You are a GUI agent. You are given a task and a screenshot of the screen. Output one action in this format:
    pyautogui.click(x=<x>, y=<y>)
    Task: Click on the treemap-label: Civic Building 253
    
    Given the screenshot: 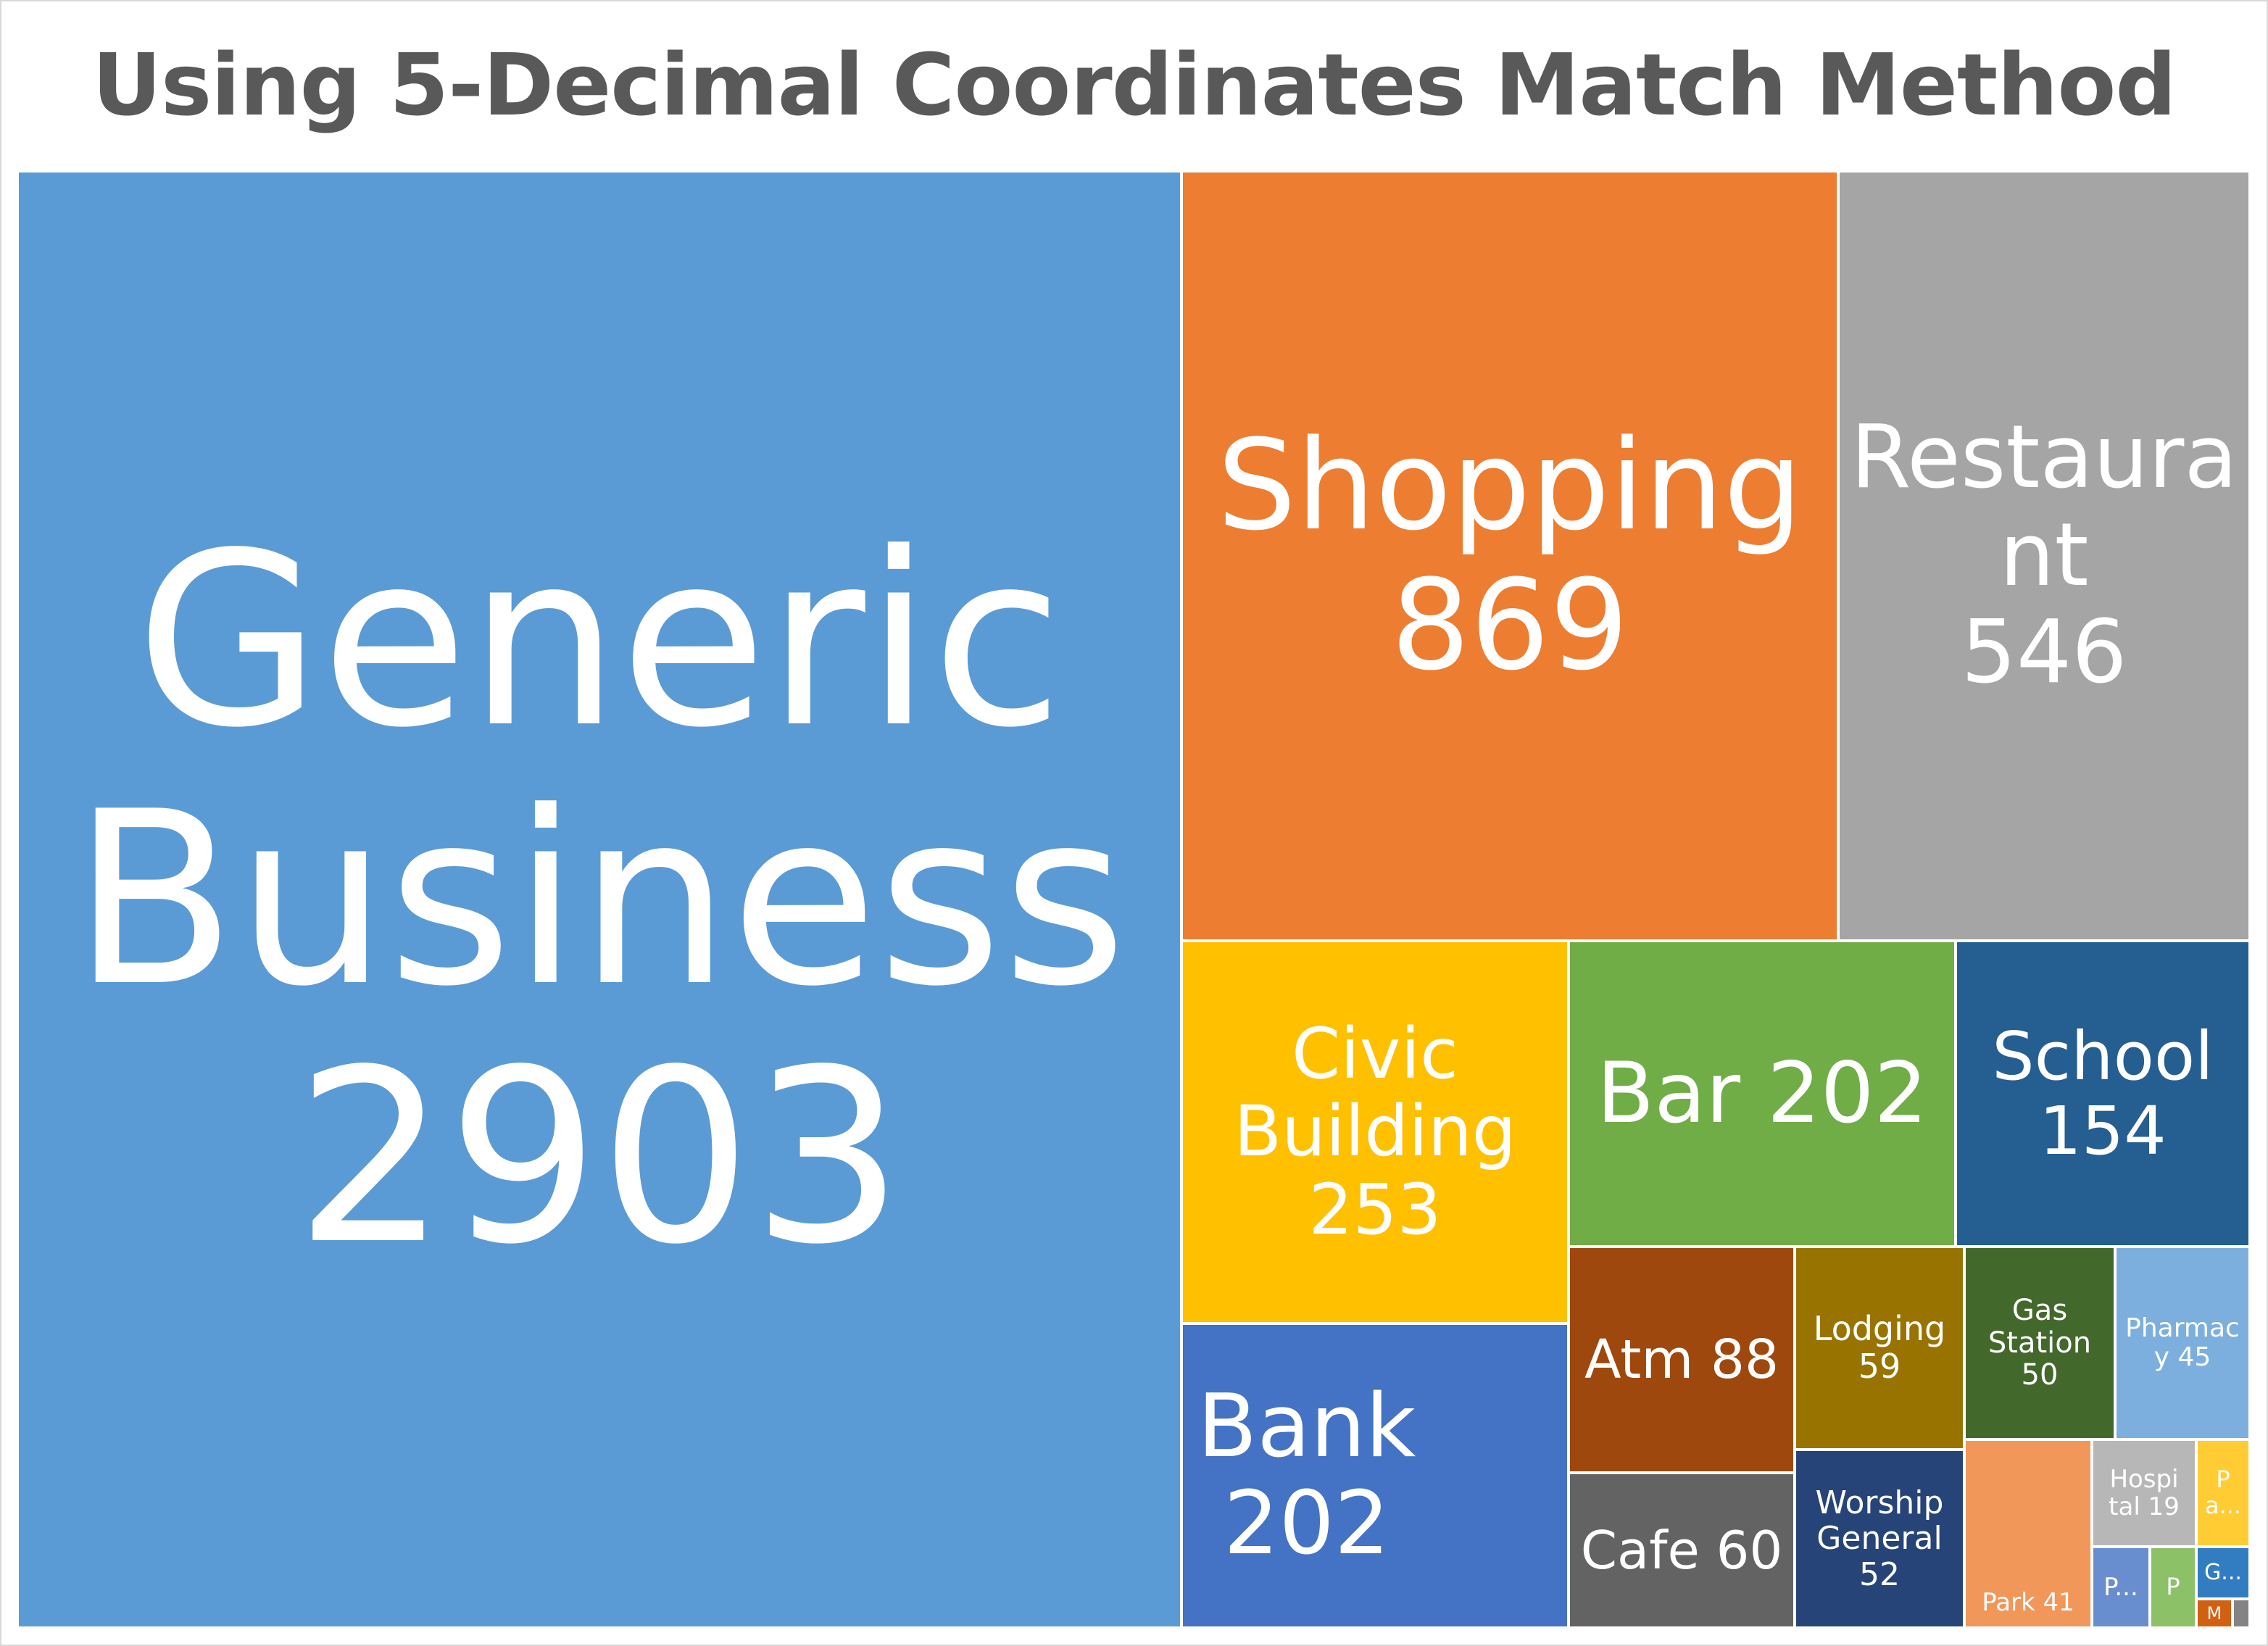 What is the action you would take?
    pyautogui.click(x=1375, y=1131)
    